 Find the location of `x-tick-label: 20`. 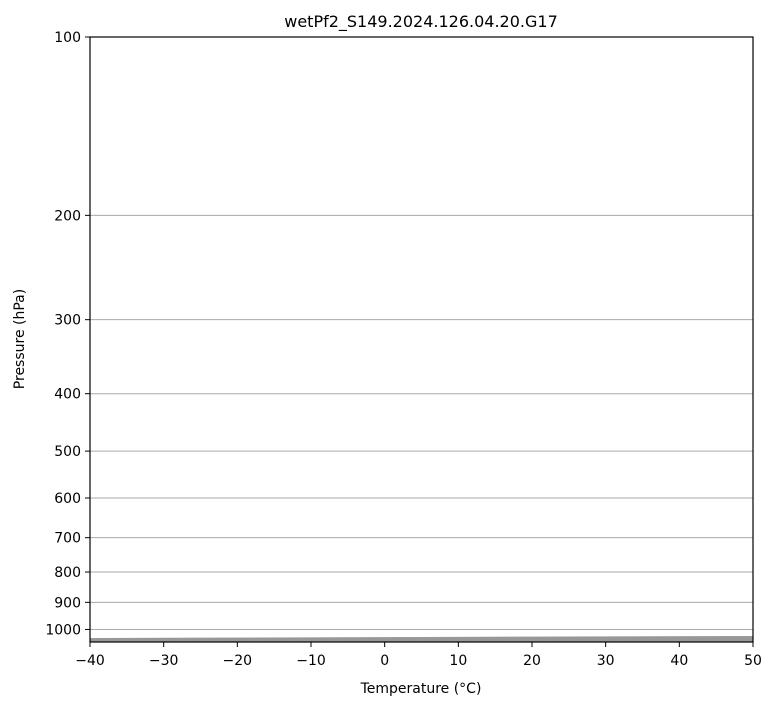

x-tick-label: 20 is located at coordinates (532, 661).